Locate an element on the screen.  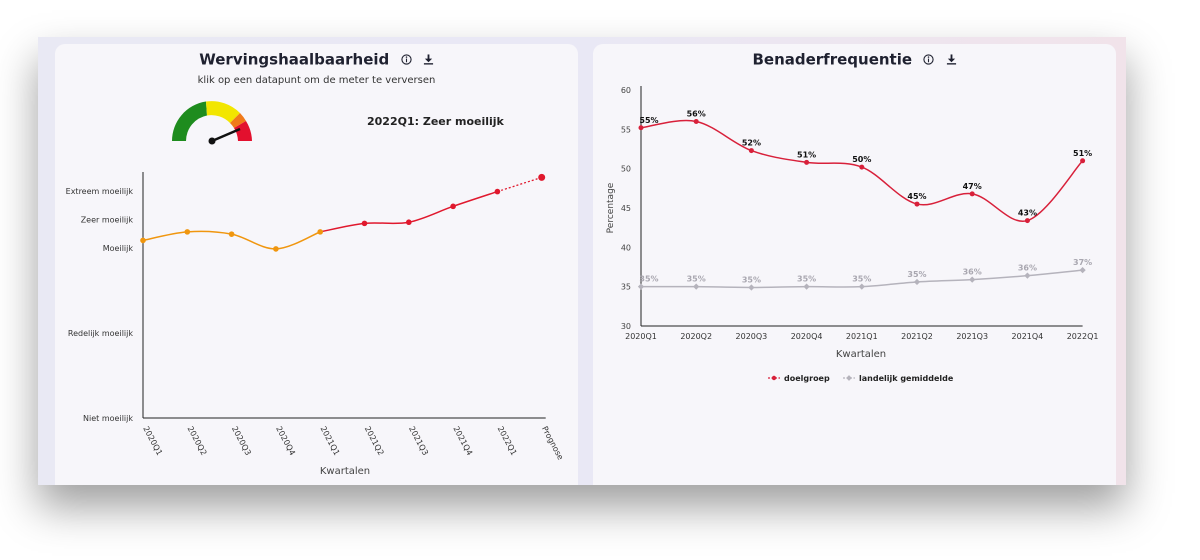
y-level-label: Niet moeilijk is located at coordinates (108, 418).